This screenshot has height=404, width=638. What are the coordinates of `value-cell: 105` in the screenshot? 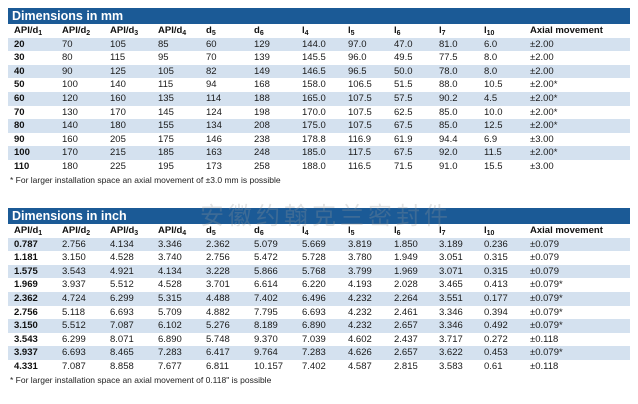 It's located at (128, 44).